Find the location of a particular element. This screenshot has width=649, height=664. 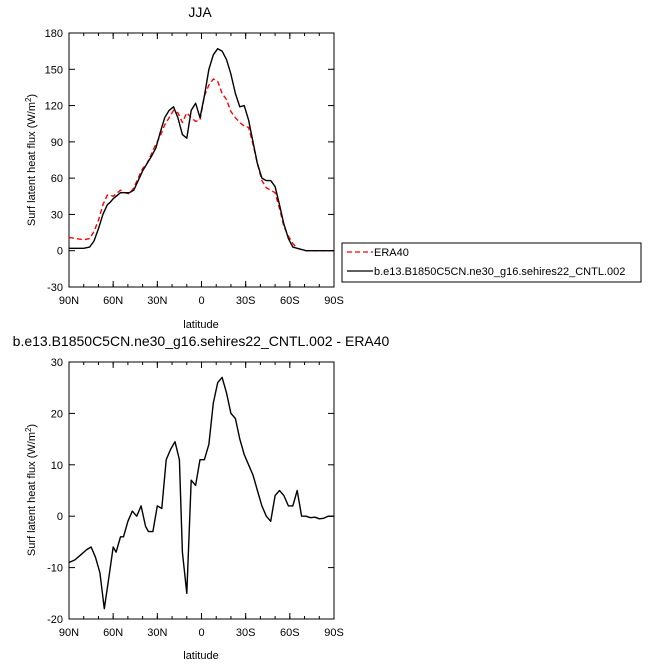

top-y-tick-label: 90 is located at coordinates (57, 143).